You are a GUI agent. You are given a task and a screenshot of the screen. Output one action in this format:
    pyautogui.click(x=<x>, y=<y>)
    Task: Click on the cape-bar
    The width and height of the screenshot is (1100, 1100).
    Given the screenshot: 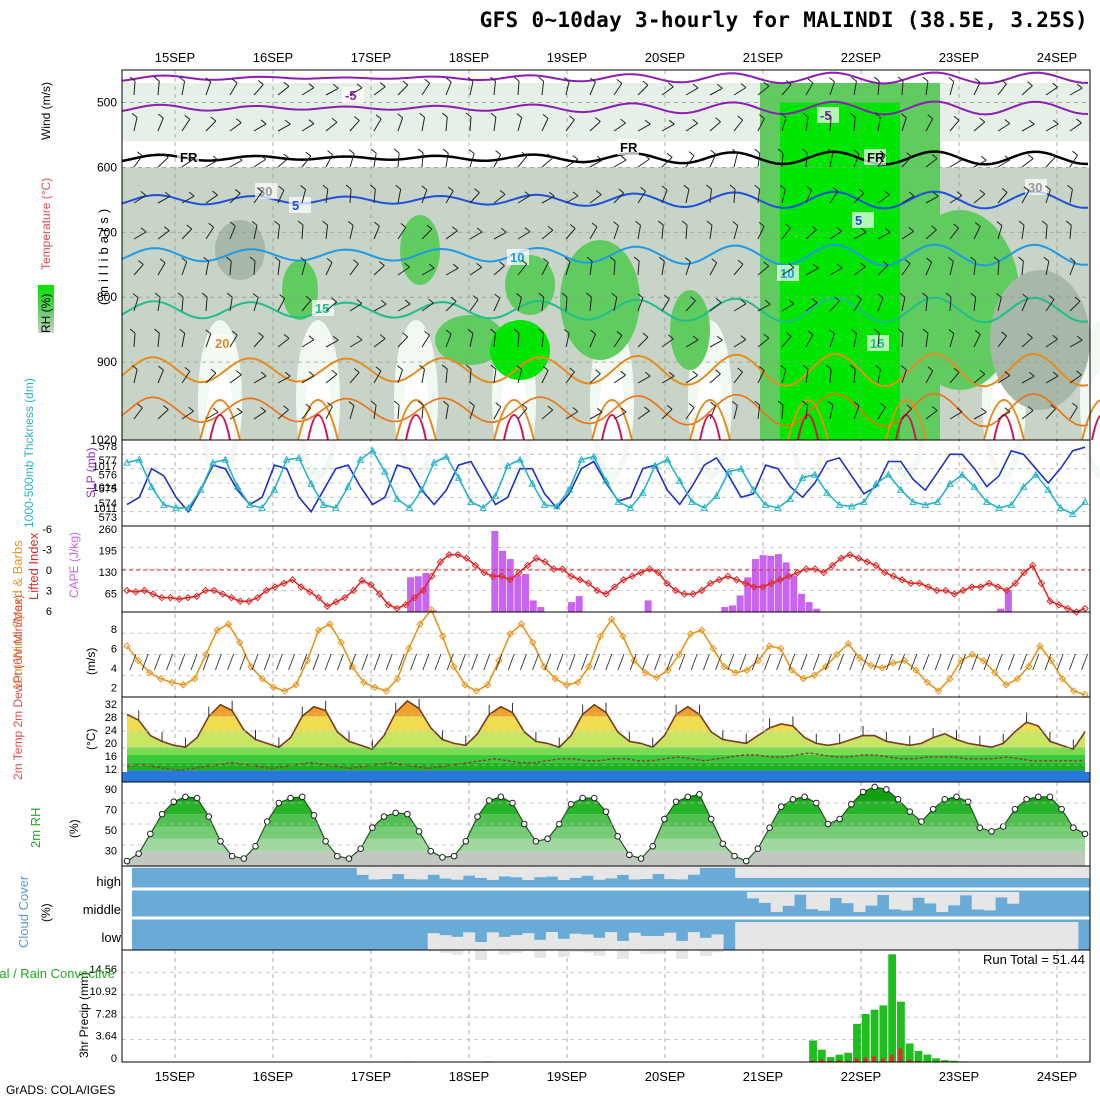 What is the action you would take?
    pyautogui.click(x=763, y=583)
    